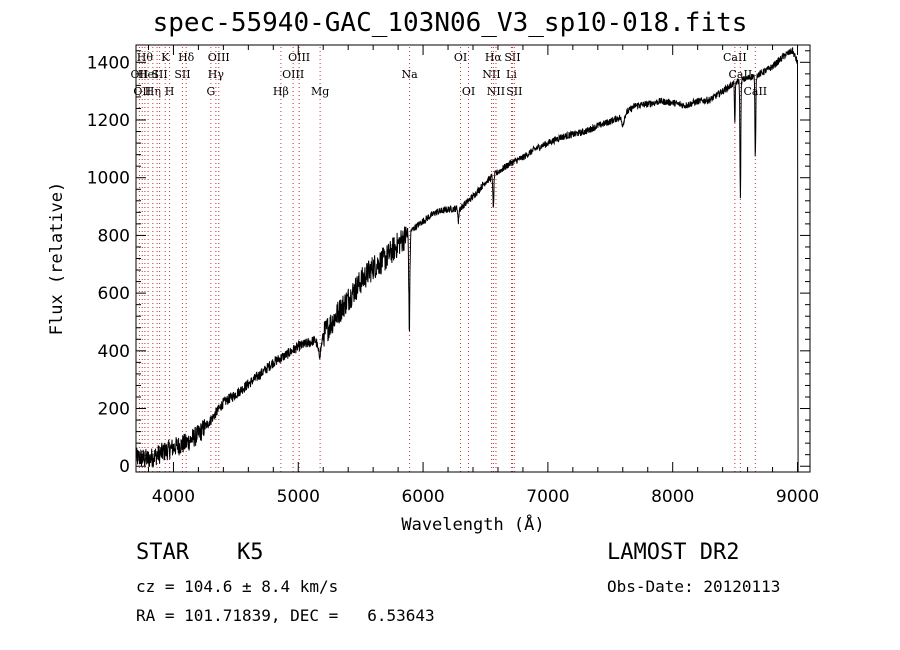 This screenshot has height=650, width=900. What do you see at coordinates (293, 74) in the screenshot?
I see `line-marker-label-15: OIII` at bounding box center [293, 74].